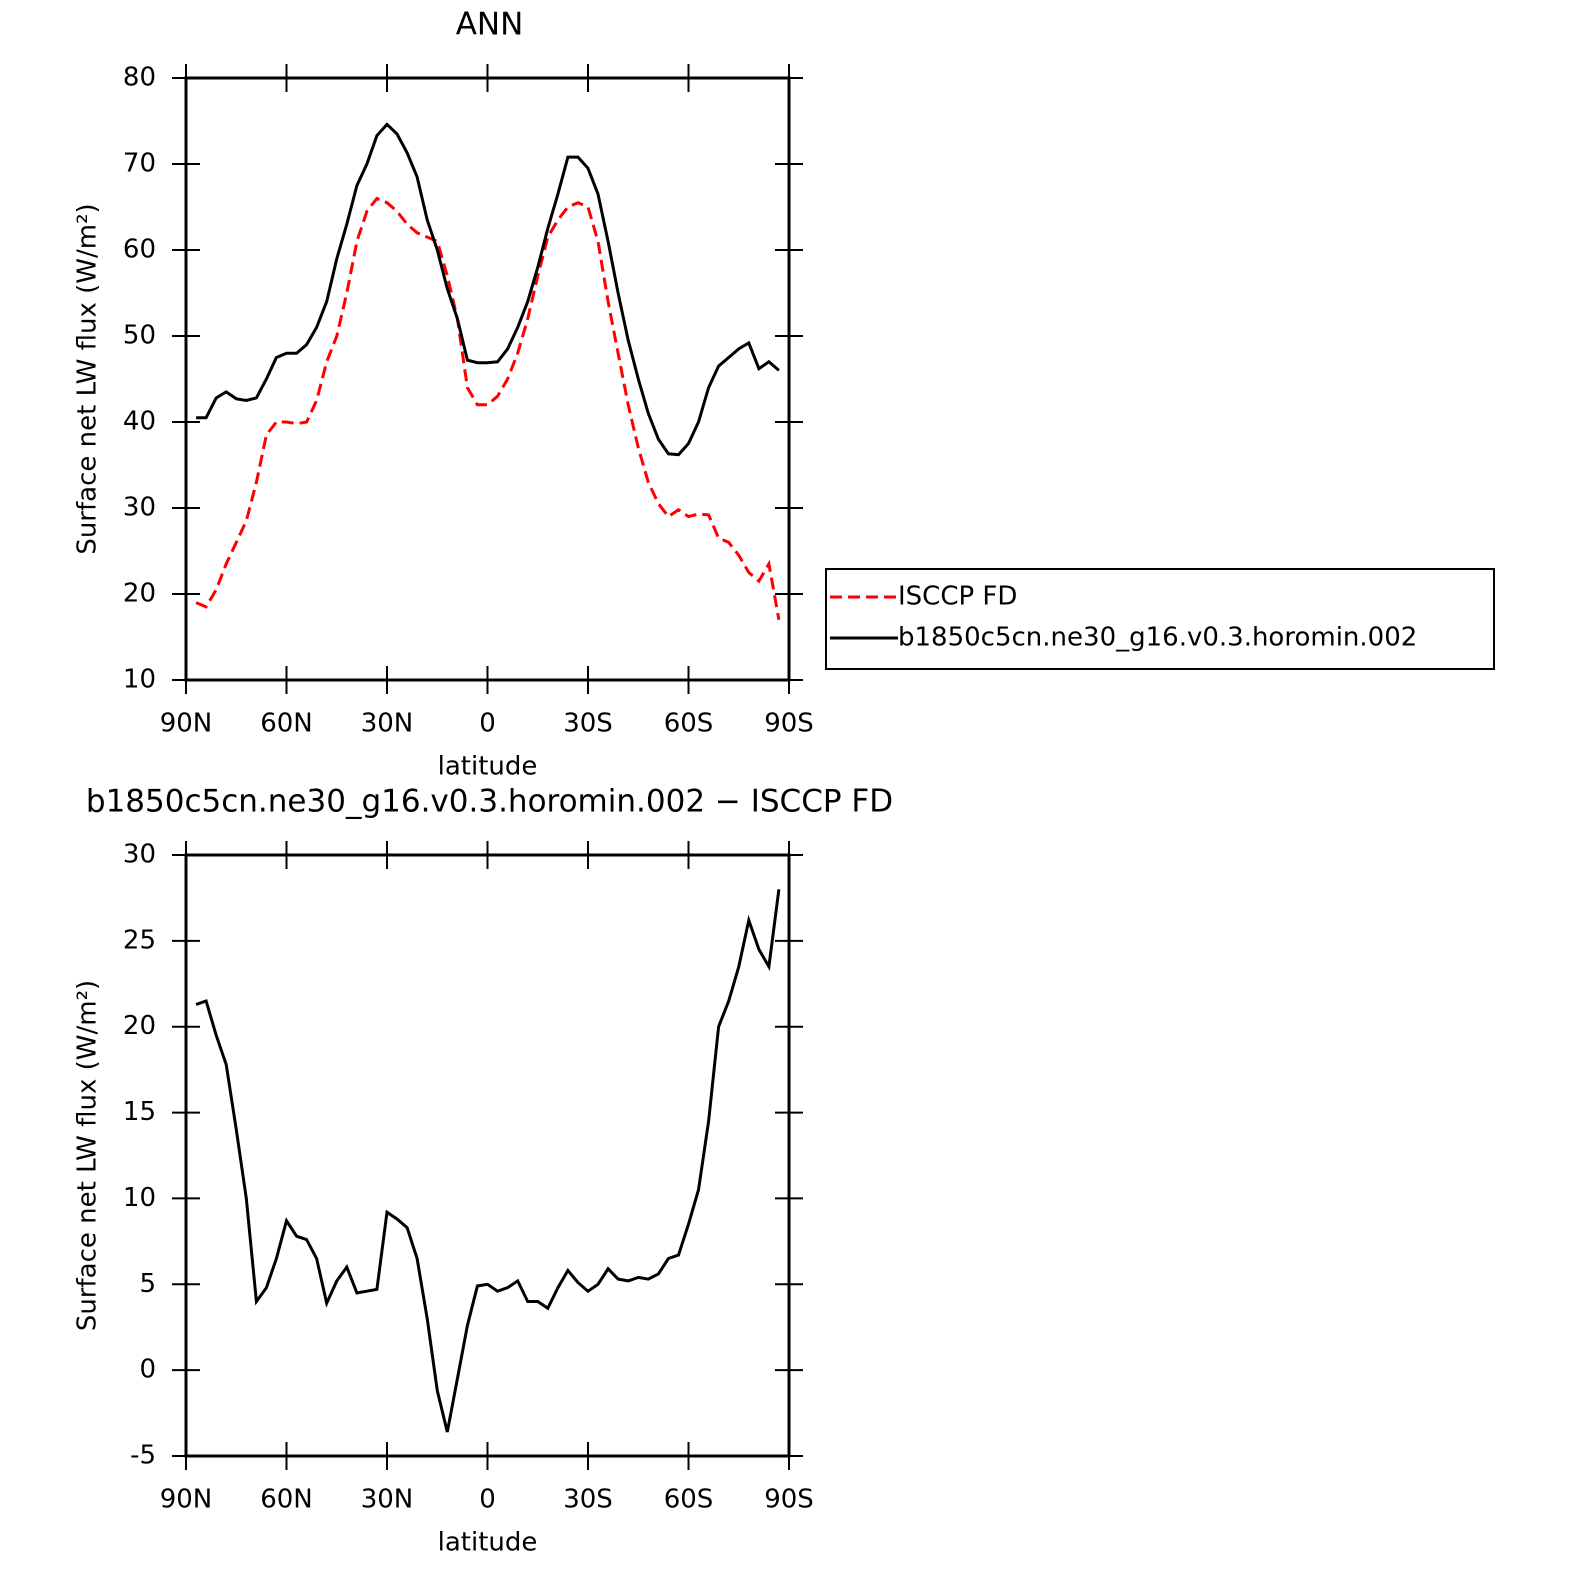 Image resolution: width=1572 pixels, height=1569 pixels. What do you see at coordinates (143, 1456) in the screenshot?
I see `y-tick-label: -5` at bounding box center [143, 1456].